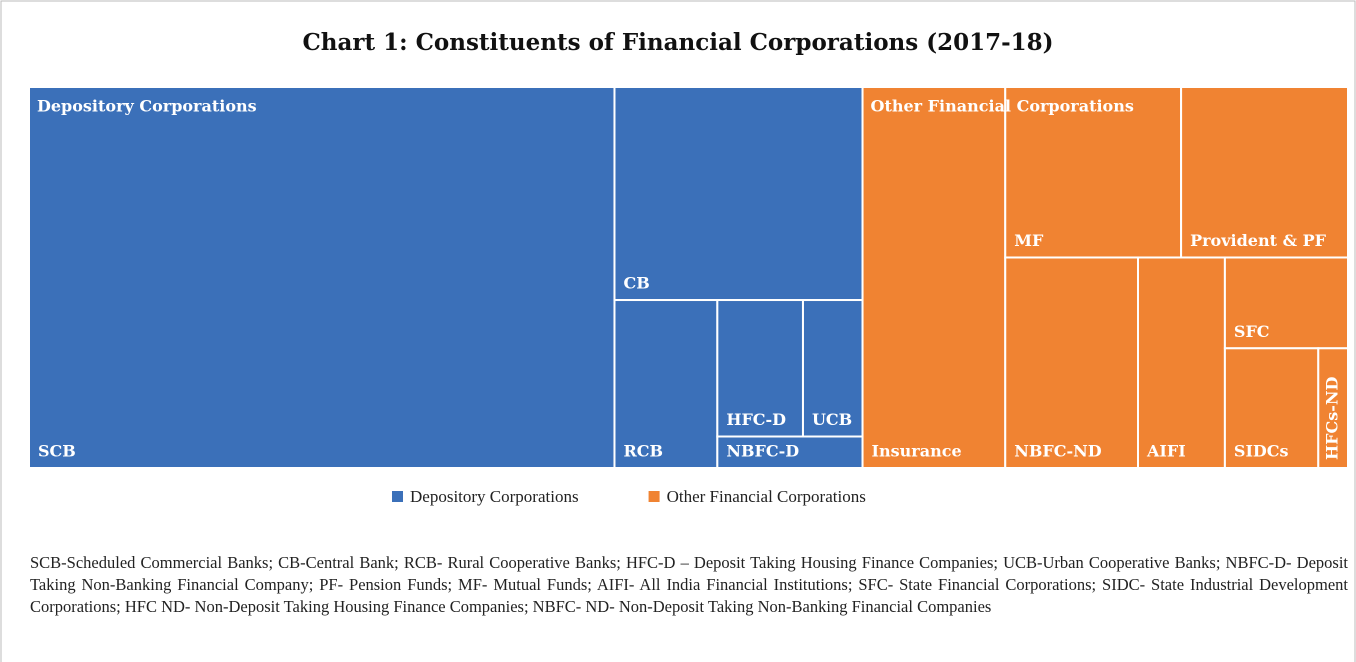 This screenshot has height=662, width=1356. What do you see at coordinates (57, 451) in the screenshot?
I see `tile-label: SCB` at bounding box center [57, 451].